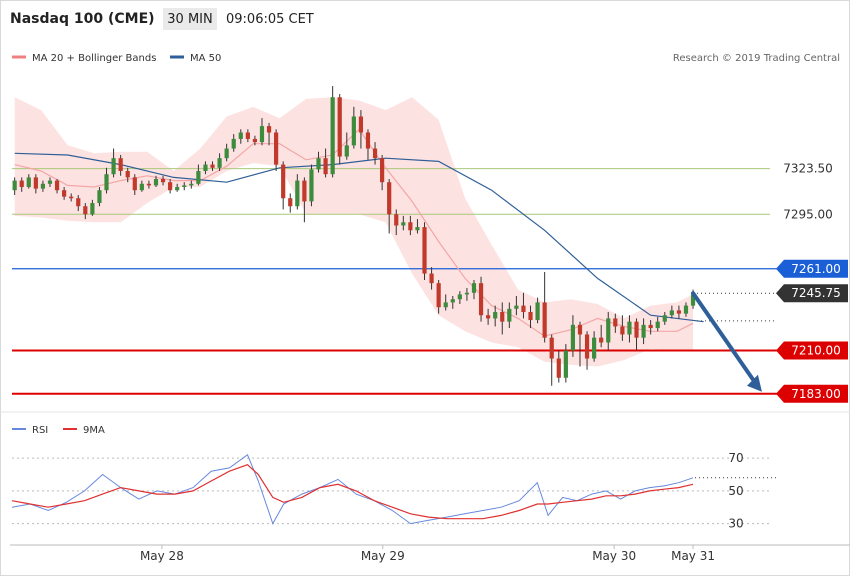 This screenshot has width=850, height=576. I want to click on legend-ma20-label: MA 20 + Bollinger Bands, so click(94, 58).